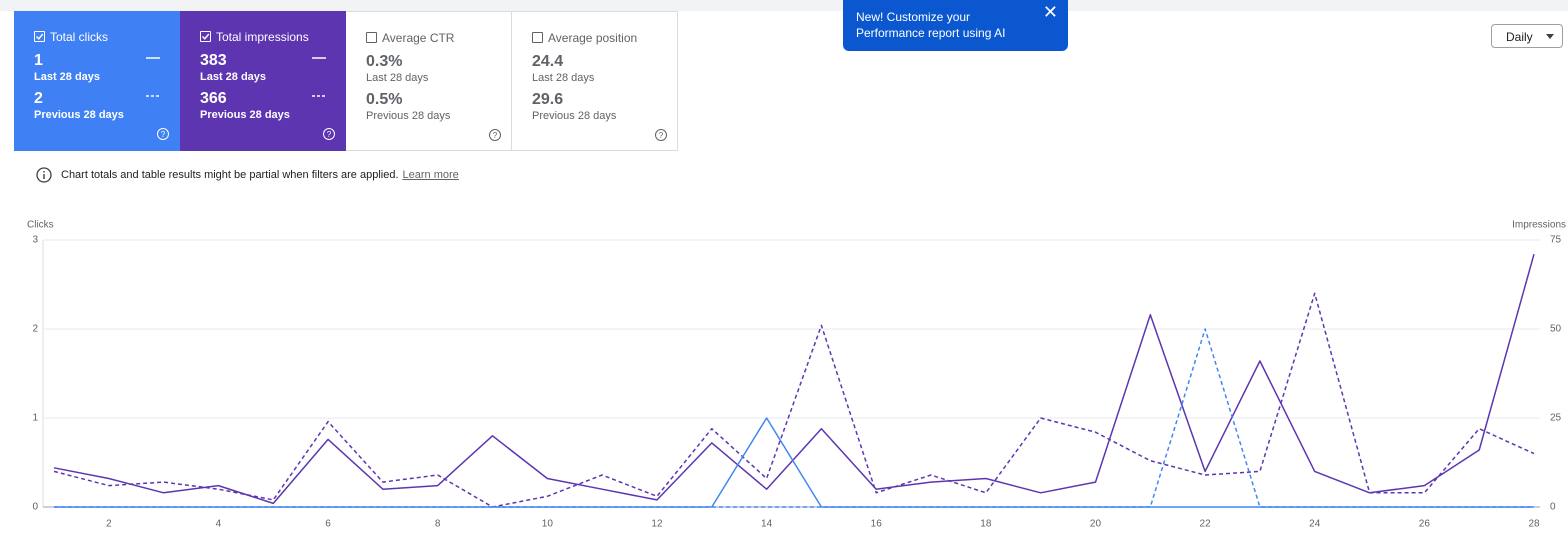  Describe the element at coordinates (430, 175) in the screenshot. I see `learn-more-link: Learn more` at that location.